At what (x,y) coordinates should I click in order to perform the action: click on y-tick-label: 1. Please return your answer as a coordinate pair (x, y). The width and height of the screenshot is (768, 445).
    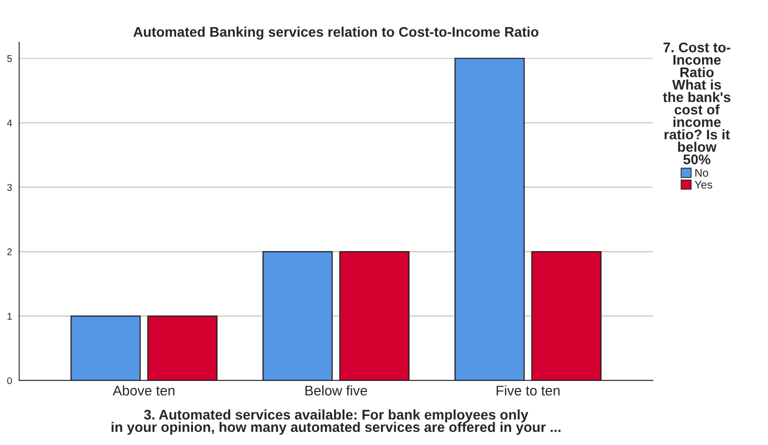
    Looking at the image, I should click on (10, 316).